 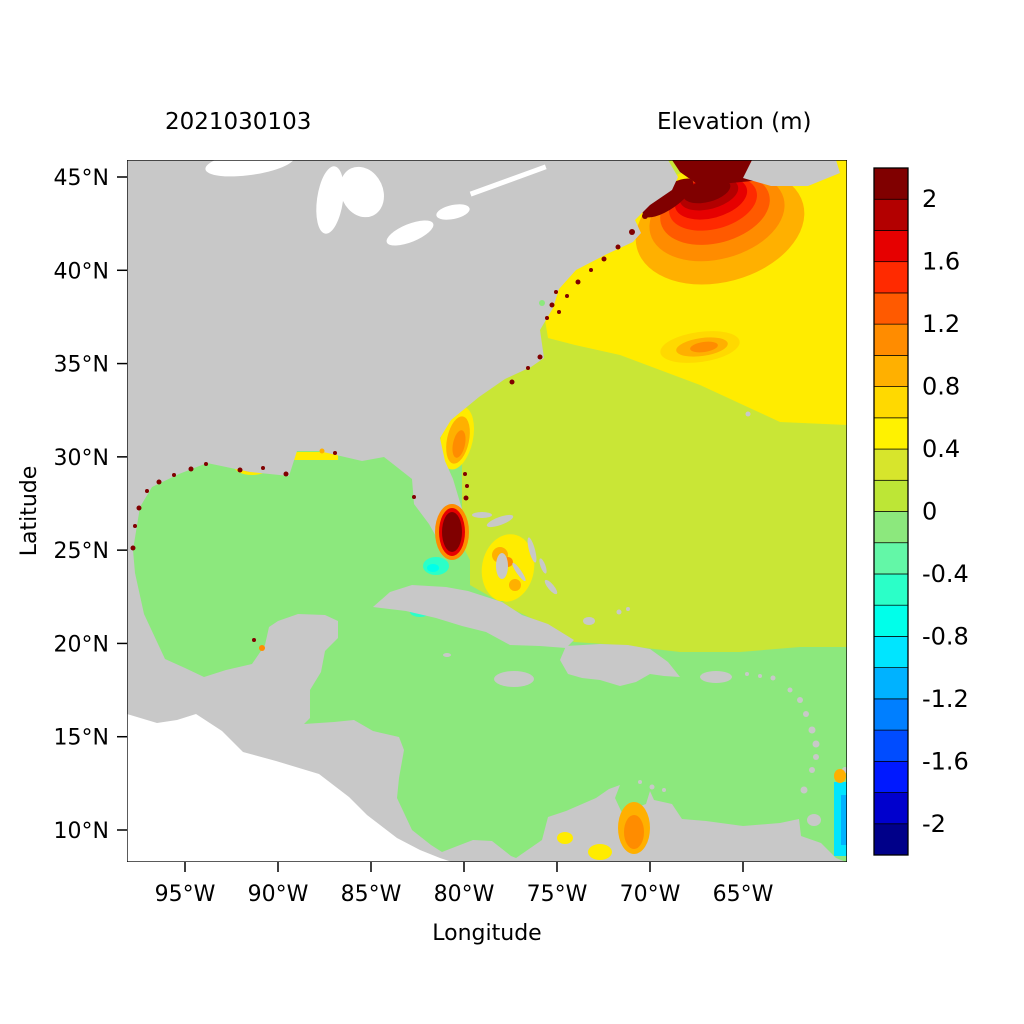 What do you see at coordinates (532, 550) in the screenshot?
I see `island-eleuthera` at bounding box center [532, 550].